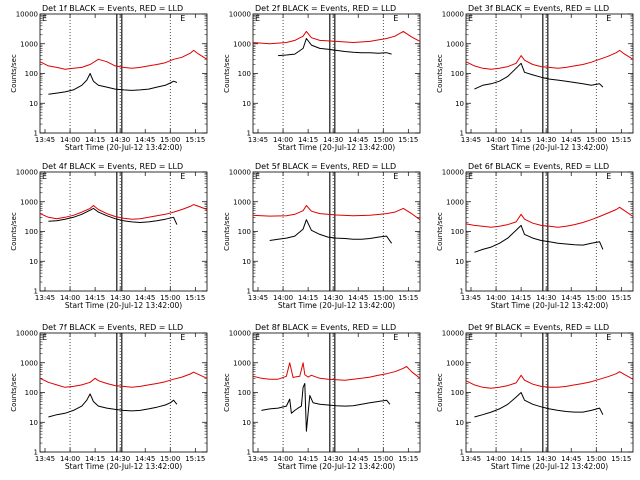 This screenshot has height=480, width=640. Describe the element at coordinates (325, 166) in the screenshot. I see `panel-title: Det 5f BLACK = Events, RED = LLD` at that location.